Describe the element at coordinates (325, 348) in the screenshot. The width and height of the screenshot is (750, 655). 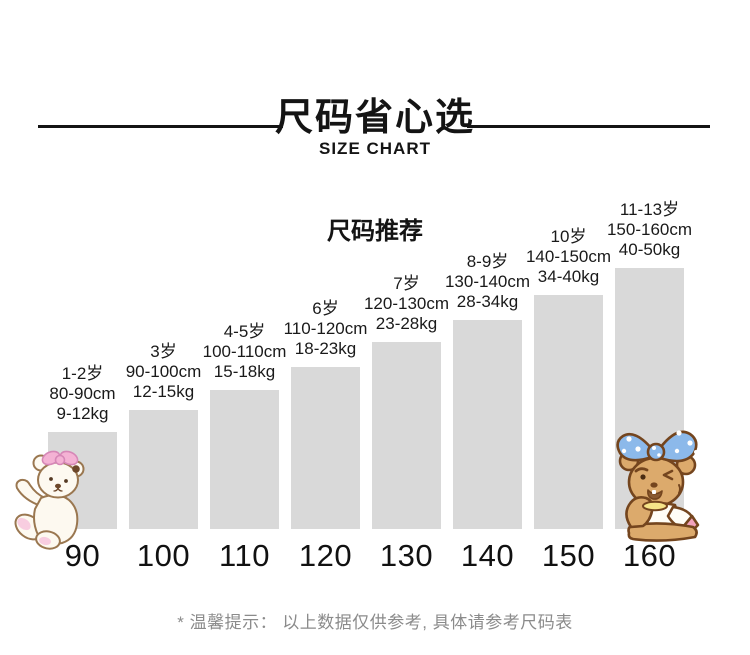
I see `weight-range-label: 18-23kg` at that location.